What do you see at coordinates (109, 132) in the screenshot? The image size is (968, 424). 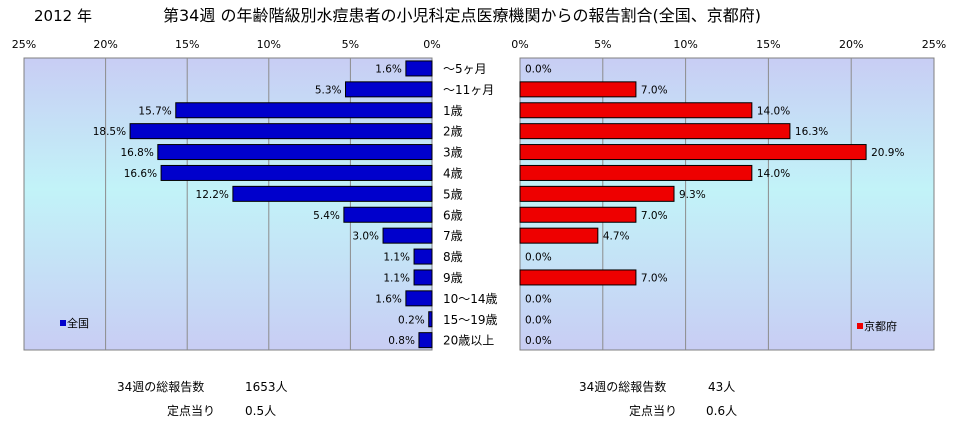 I see `national-data-label: 18.5%` at bounding box center [109, 132].